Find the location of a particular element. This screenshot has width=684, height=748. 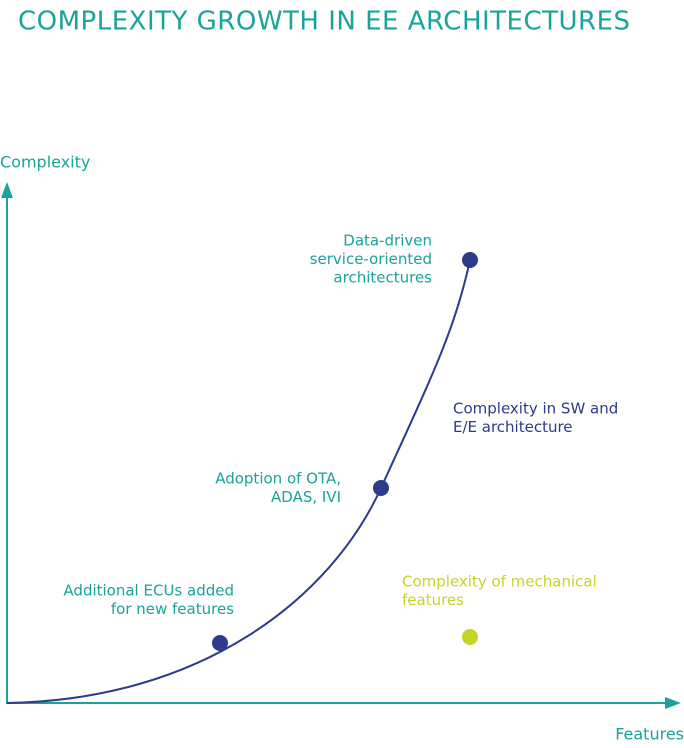

title: COMPLEXITY GROWTH IN EE ARCHITECTURES is located at coordinates (324, 22).